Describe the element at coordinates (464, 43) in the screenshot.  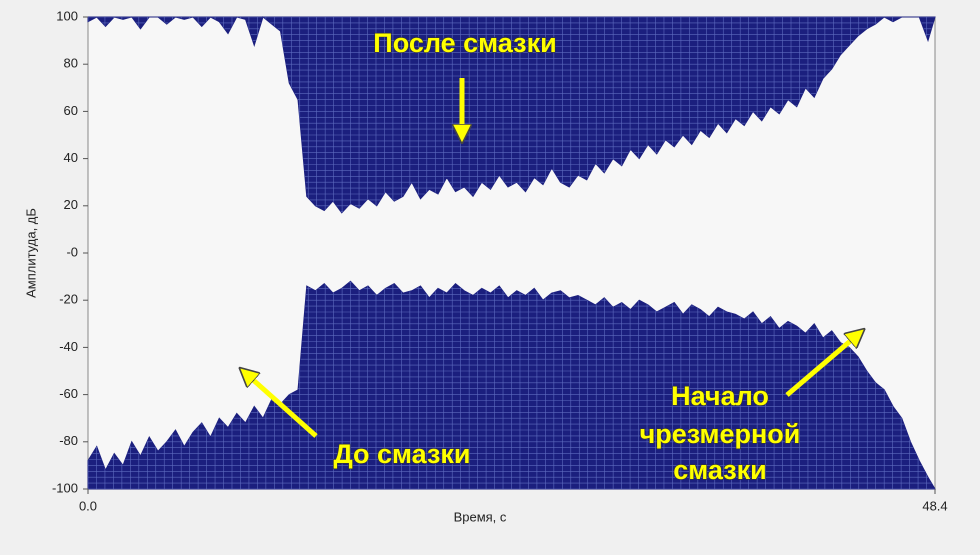
I see `annotation: После смазки` at that location.